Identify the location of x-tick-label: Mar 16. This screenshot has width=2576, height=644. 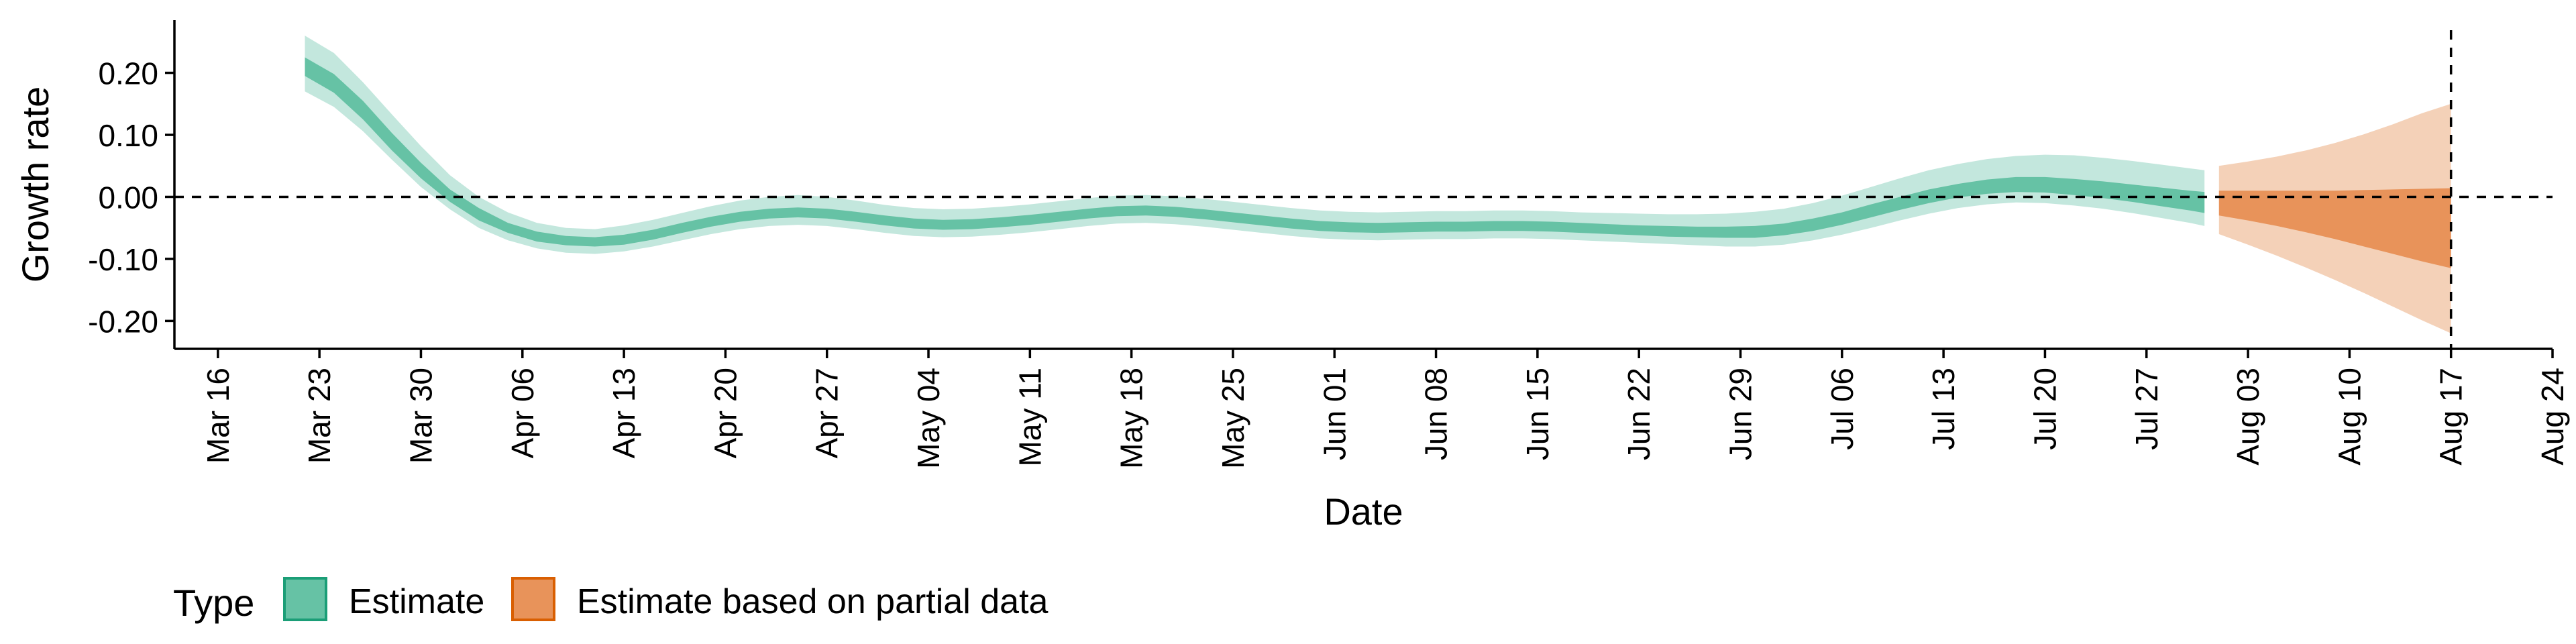
(218, 416).